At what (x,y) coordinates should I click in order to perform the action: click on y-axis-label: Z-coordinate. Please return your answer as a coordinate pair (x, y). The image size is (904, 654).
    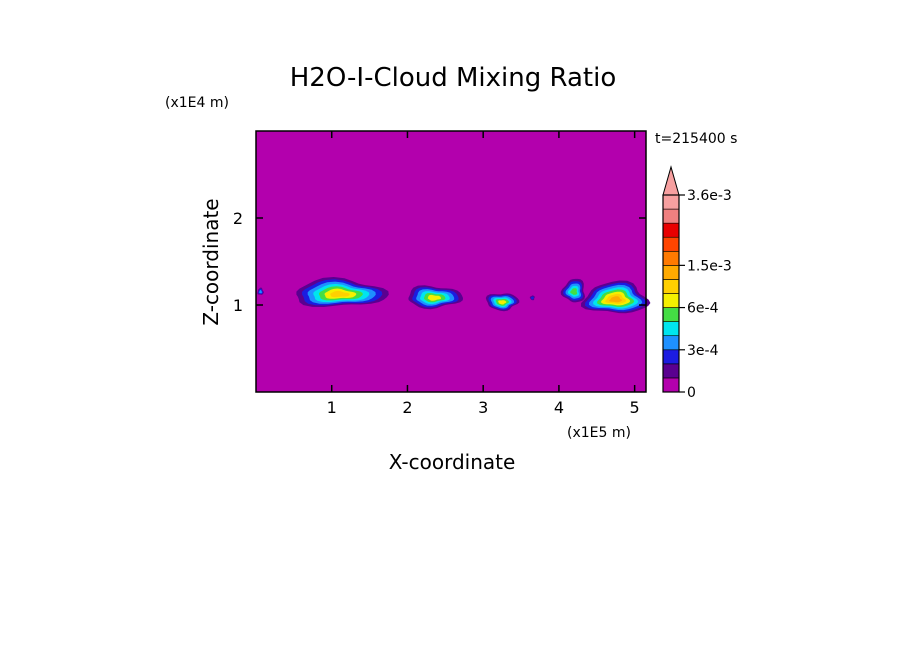
    Looking at the image, I should click on (211, 261).